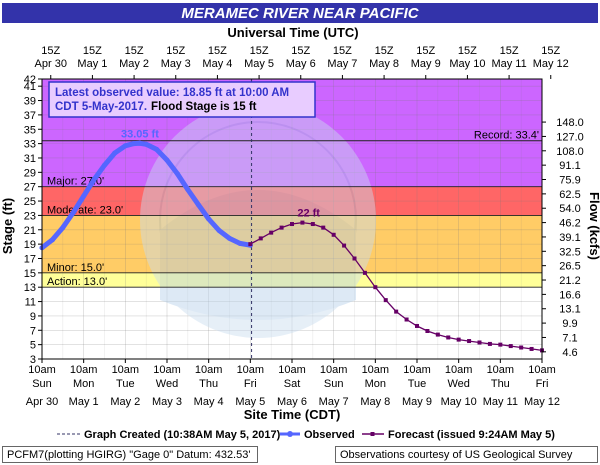 The width and height of the screenshot is (600, 465). What do you see at coordinates (372, 434) in the screenshot?
I see `legend-forecast-marker` at bounding box center [372, 434].